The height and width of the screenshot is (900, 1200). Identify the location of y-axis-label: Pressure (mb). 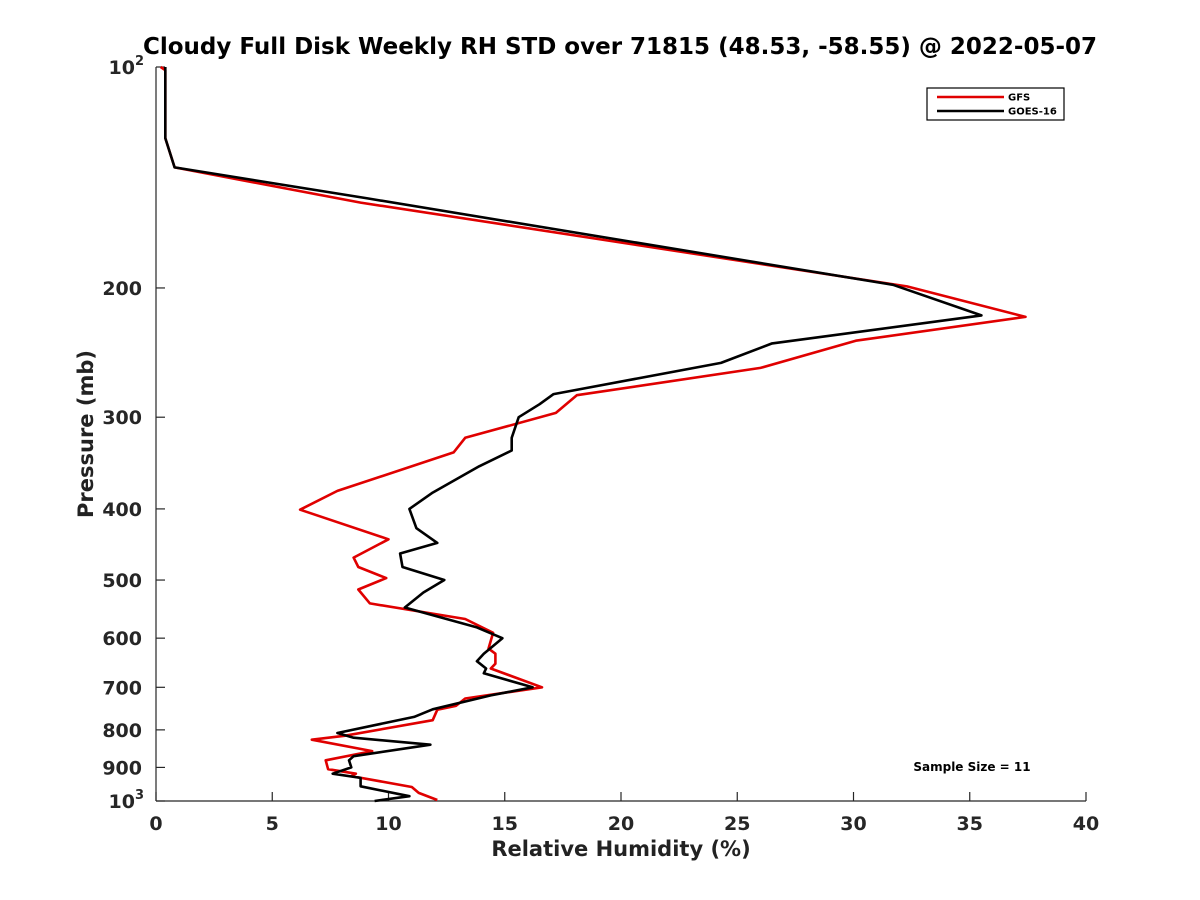
(86, 434).